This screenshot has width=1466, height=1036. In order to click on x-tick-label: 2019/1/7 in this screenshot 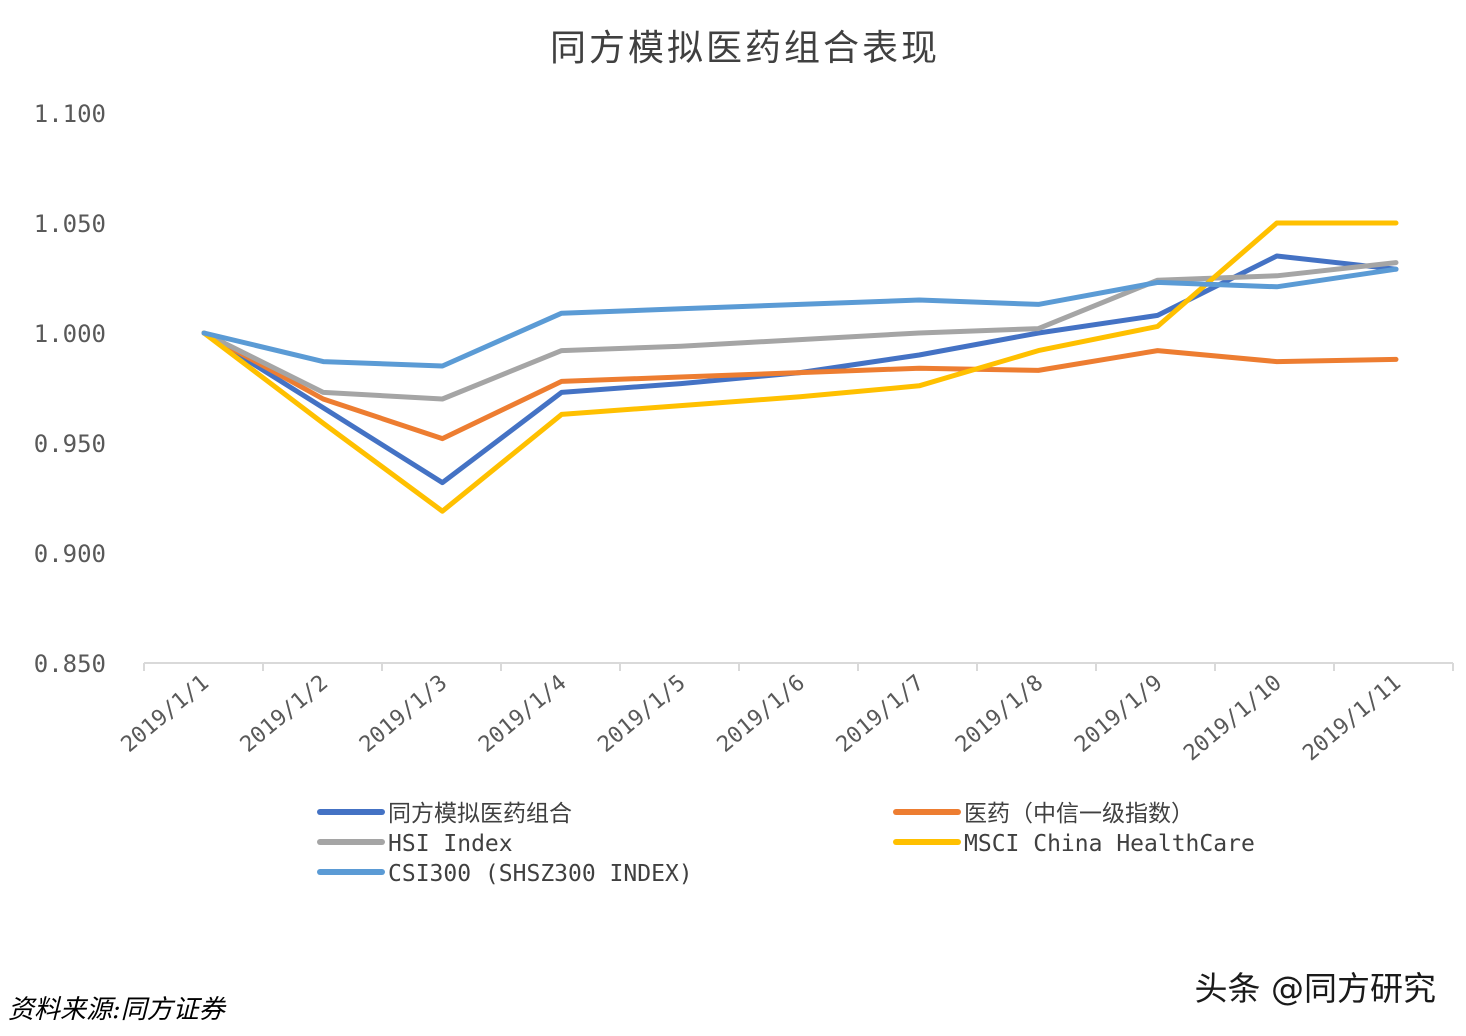, I will do `click(880, 713)`.